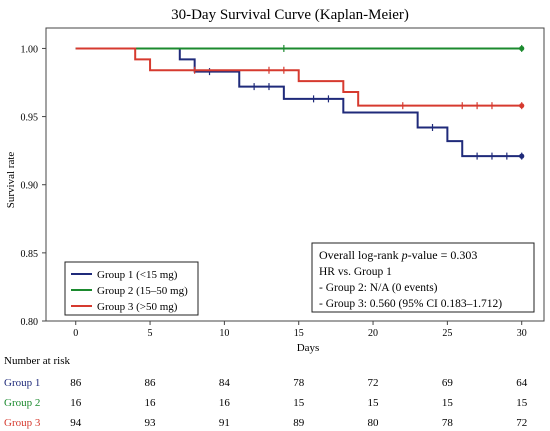  Describe the element at coordinates (299, 333) in the screenshot. I see `x-tick-label: 15` at that location.